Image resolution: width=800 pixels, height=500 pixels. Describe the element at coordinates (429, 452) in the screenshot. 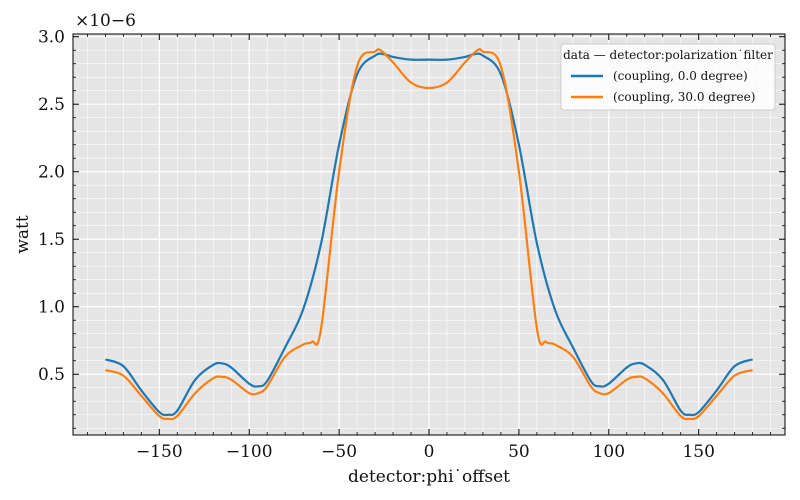

I see `x-tick-label: 0` at that location.